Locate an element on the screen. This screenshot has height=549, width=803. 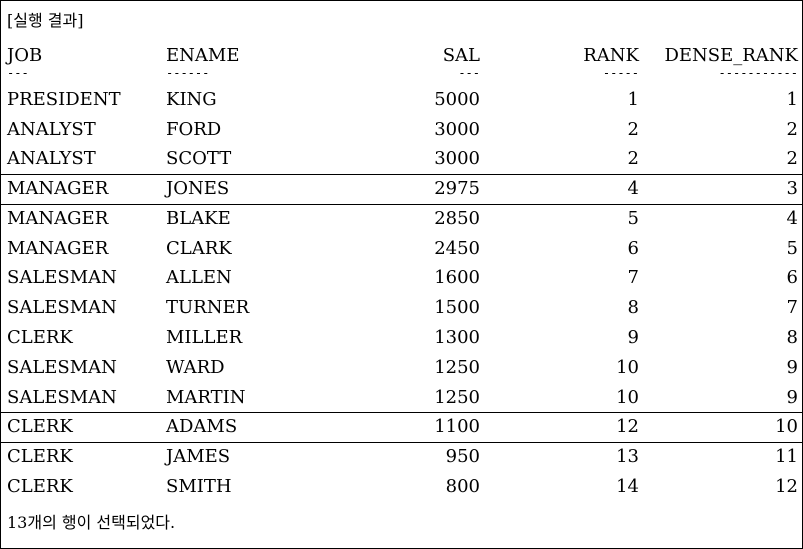
cell-sal: 800 is located at coordinates (462, 486).